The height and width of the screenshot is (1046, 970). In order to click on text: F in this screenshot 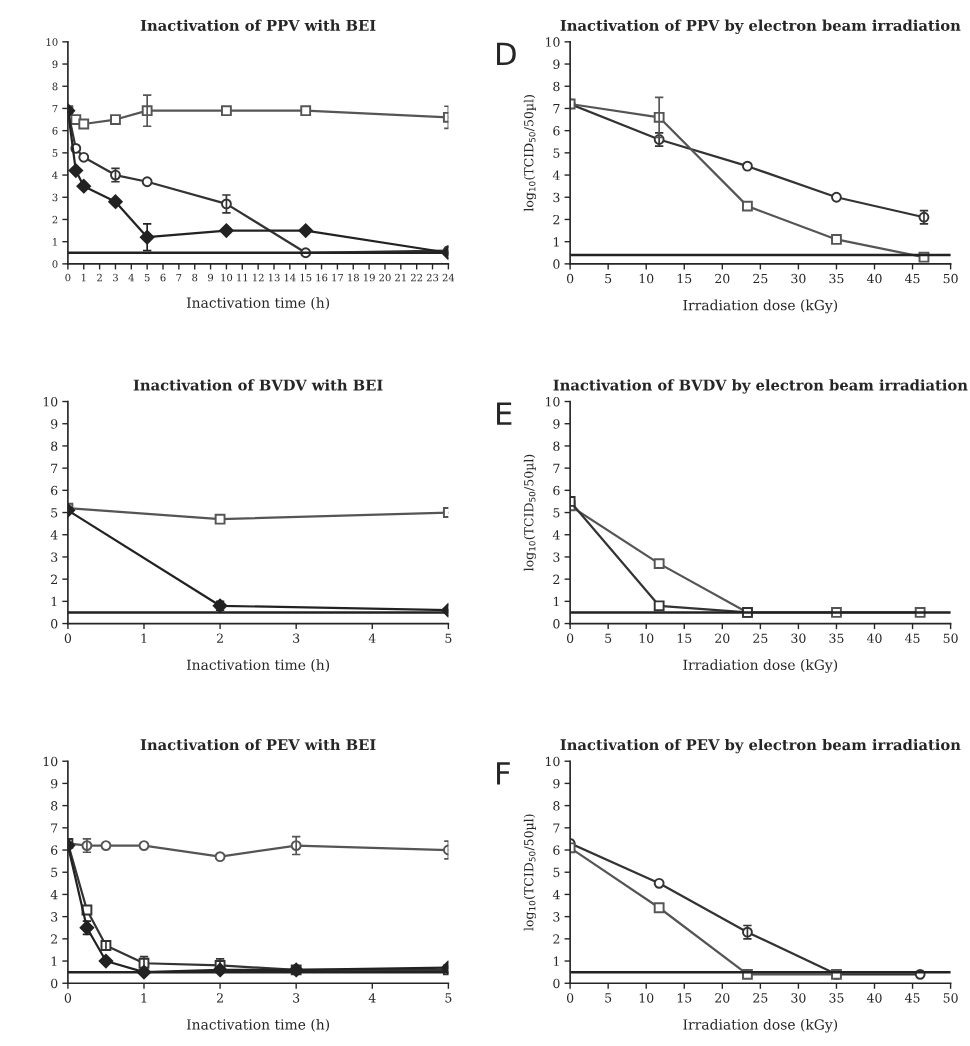, I will do `click(503, 773)`.